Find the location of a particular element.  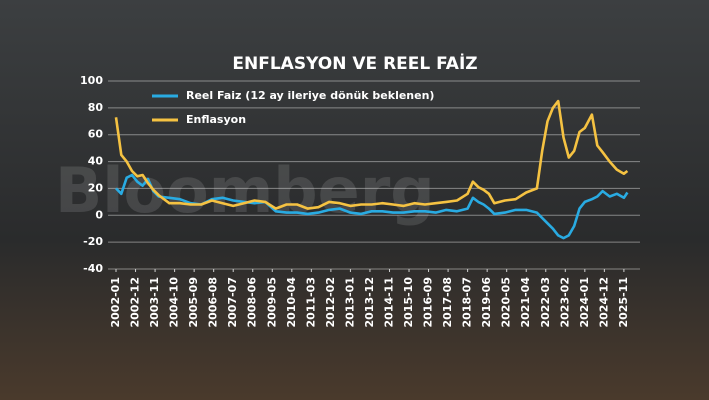

x-tick-label: 2013-01 is located at coordinates (349, 302).